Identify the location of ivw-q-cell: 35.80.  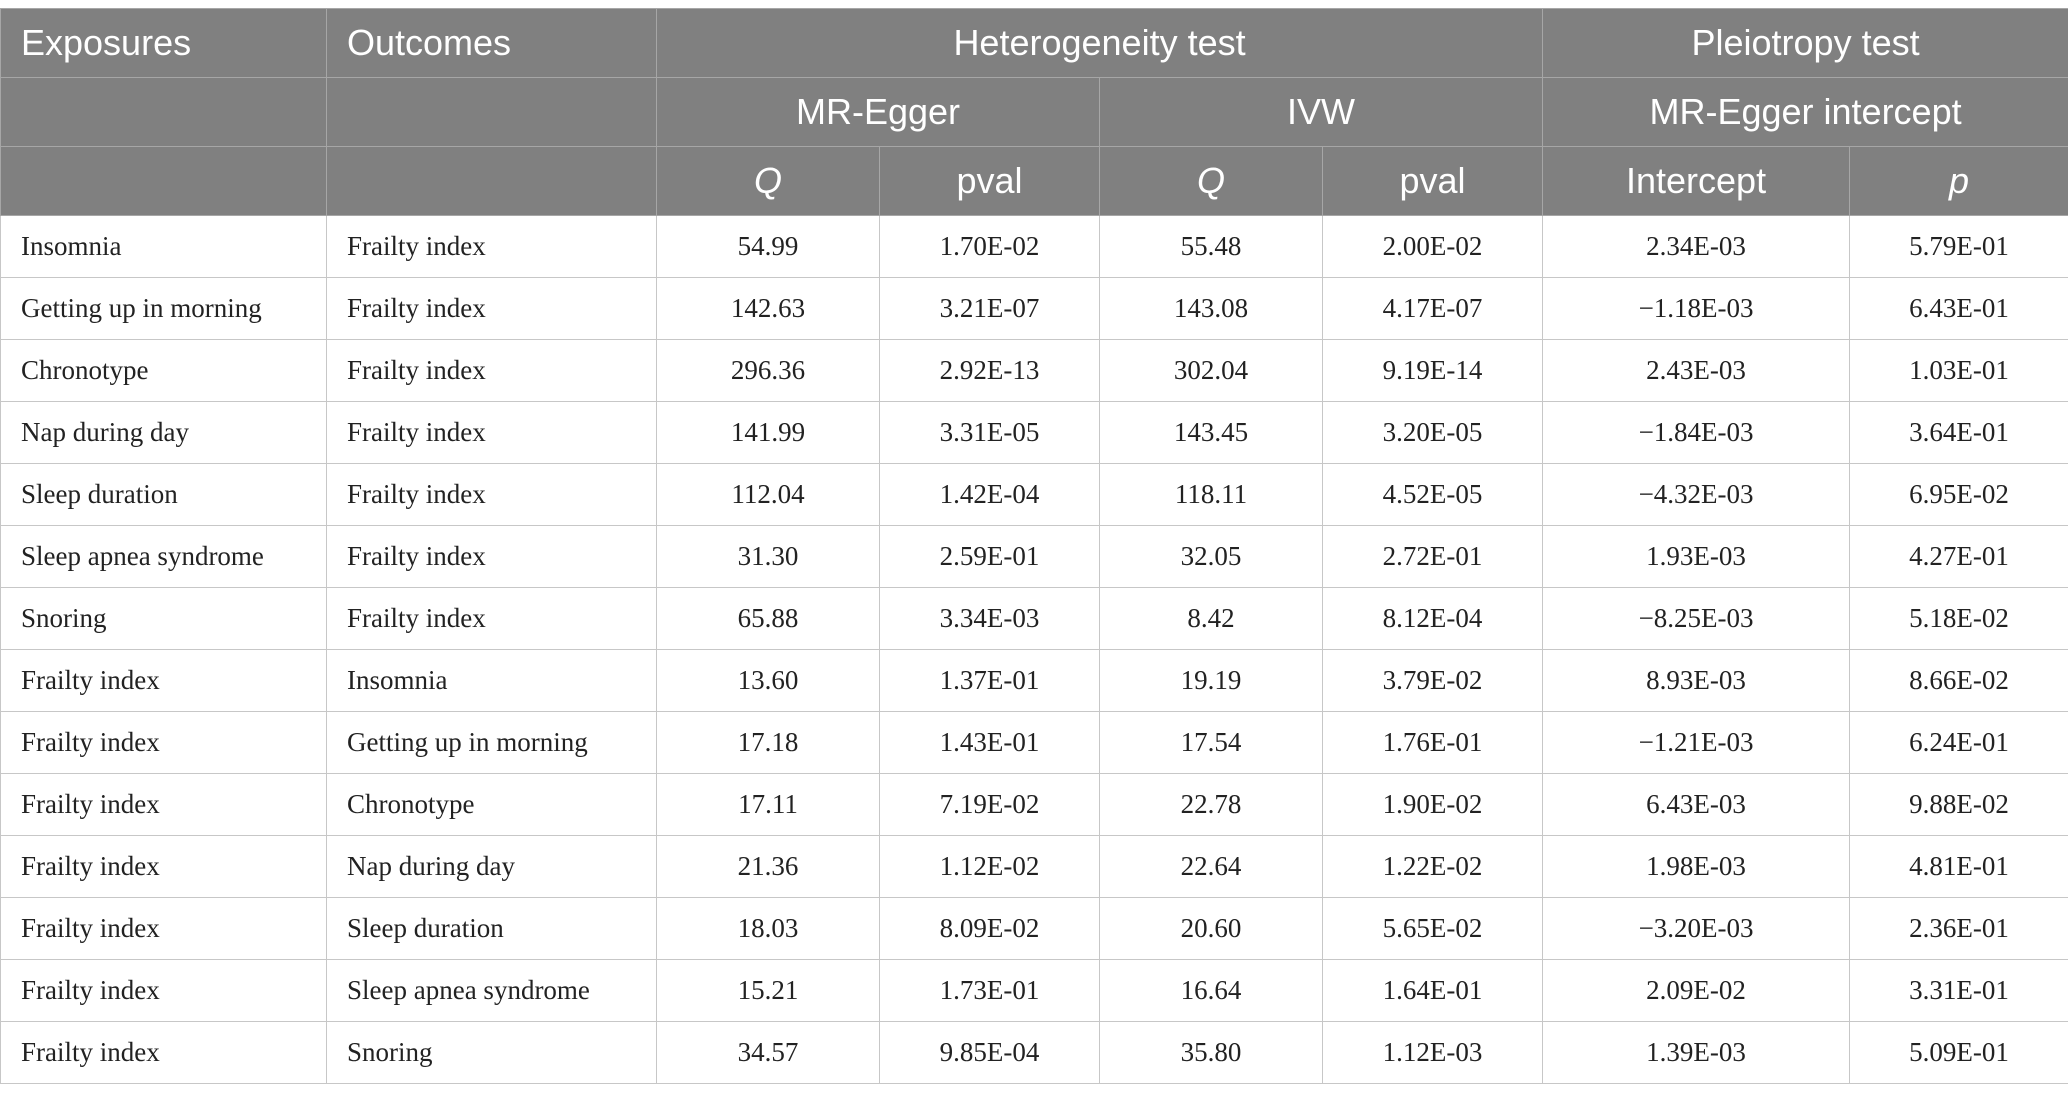
(1211, 1053).